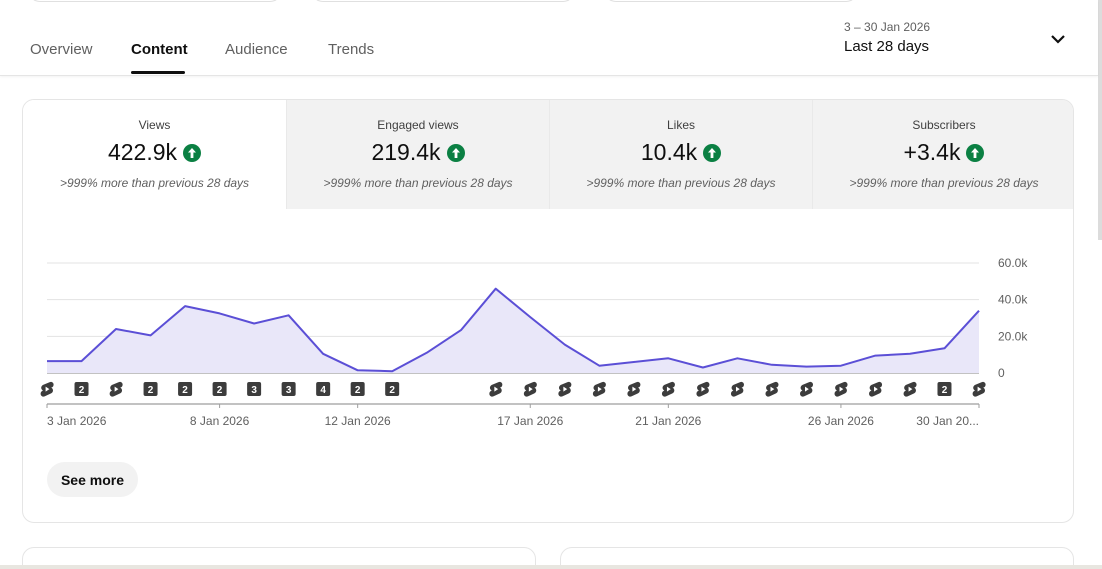 This screenshot has height=569, width=1102. What do you see at coordinates (887, 46) in the screenshot?
I see `date-range-label: Last 28 days` at bounding box center [887, 46].